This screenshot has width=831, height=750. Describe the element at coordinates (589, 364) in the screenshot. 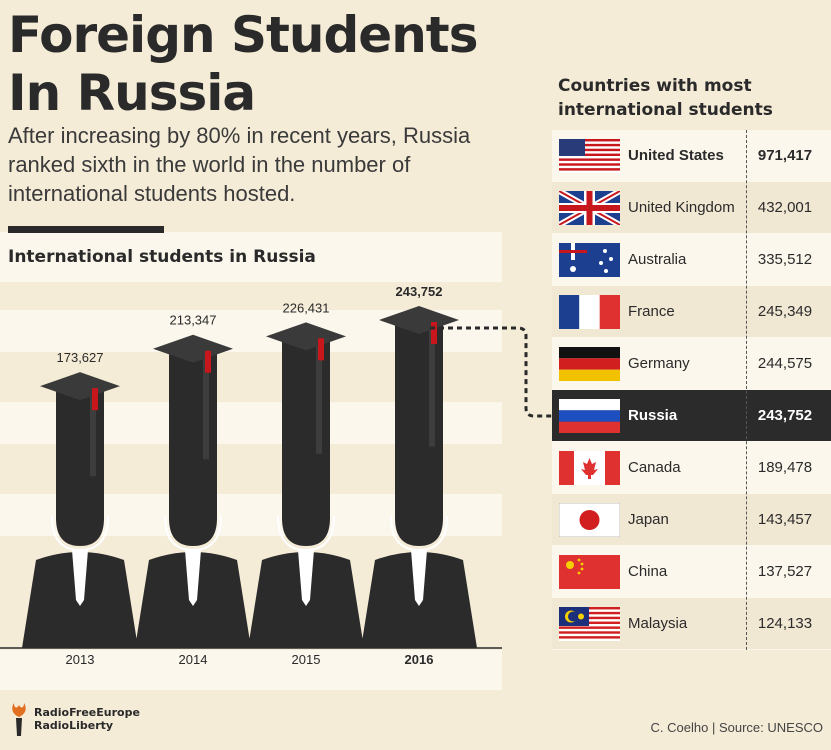

I see `germany-flag-icon` at that location.